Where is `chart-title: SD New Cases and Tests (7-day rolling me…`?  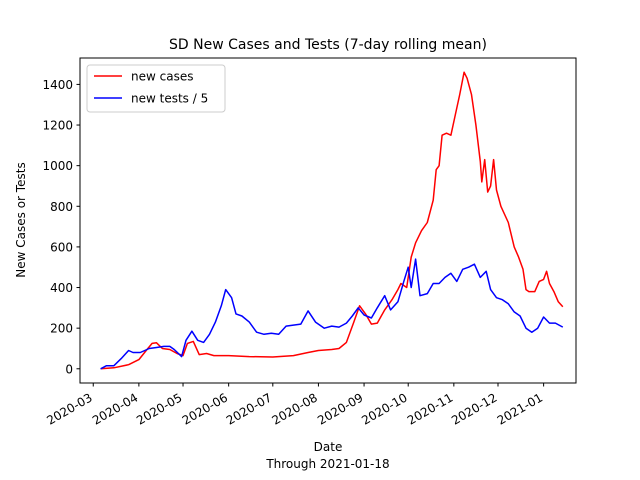
chart-title: SD New Cases and Tests (7-day rolling me… is located at coordinates (328, 45).